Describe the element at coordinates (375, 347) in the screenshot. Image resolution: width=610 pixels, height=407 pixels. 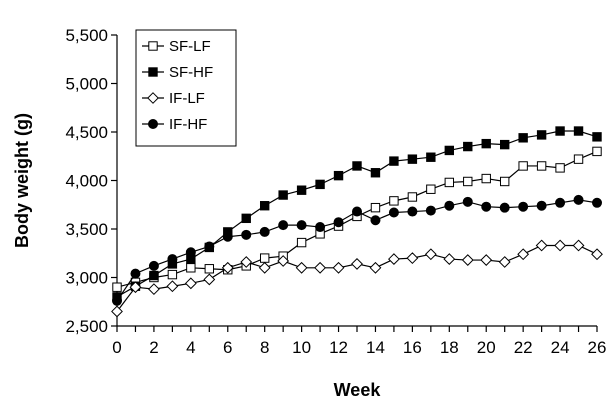
I see `x-tick-label: 14` at that location.